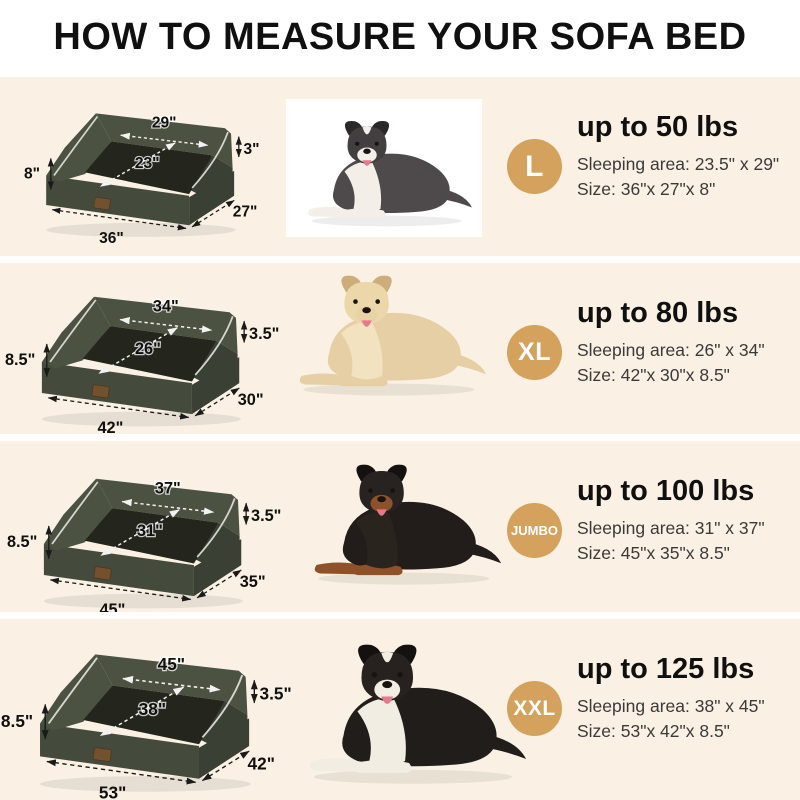  I want to click on measure-outer-width: 35", so click(253, 582).